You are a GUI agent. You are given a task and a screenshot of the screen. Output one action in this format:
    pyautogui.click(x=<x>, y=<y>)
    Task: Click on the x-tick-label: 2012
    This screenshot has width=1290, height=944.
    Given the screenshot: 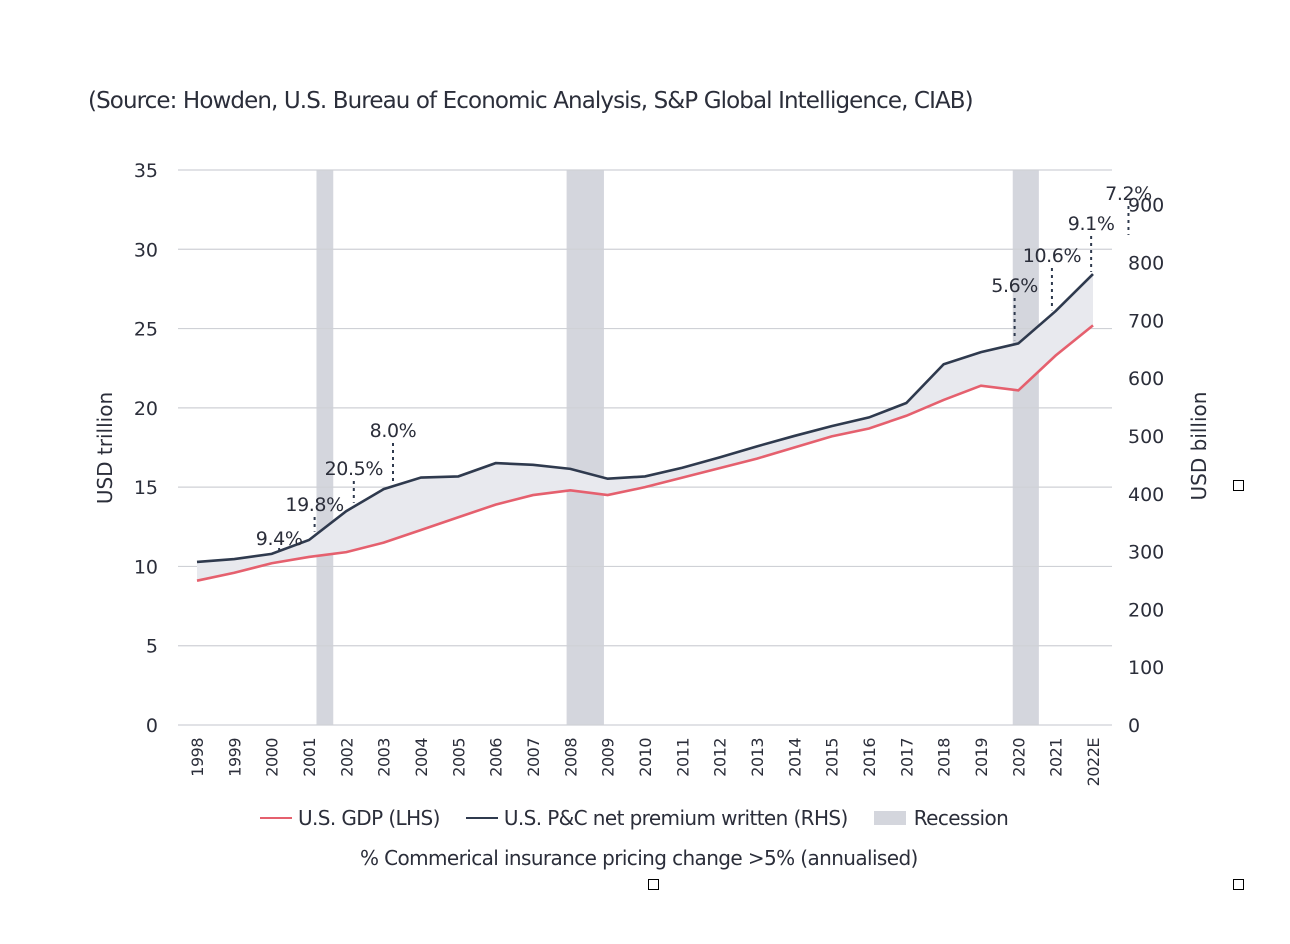 What is the action you would take?
    pyautogui.click(x=720, y=757)
    